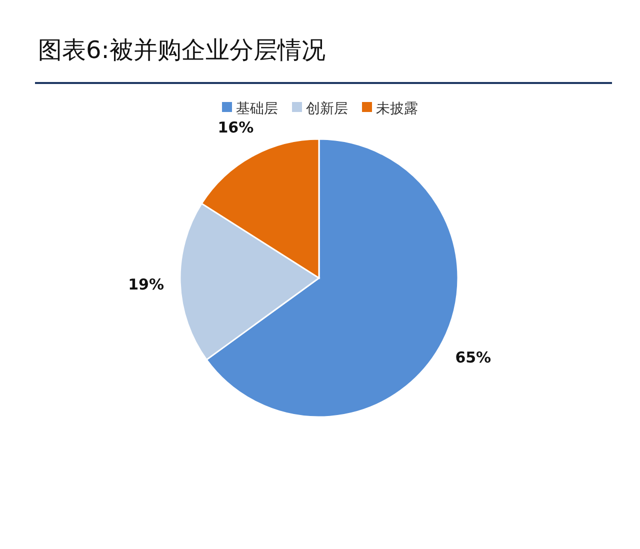  I want to click on chart-title: 图表6:被并购企业分层情况, so click(182, 50).